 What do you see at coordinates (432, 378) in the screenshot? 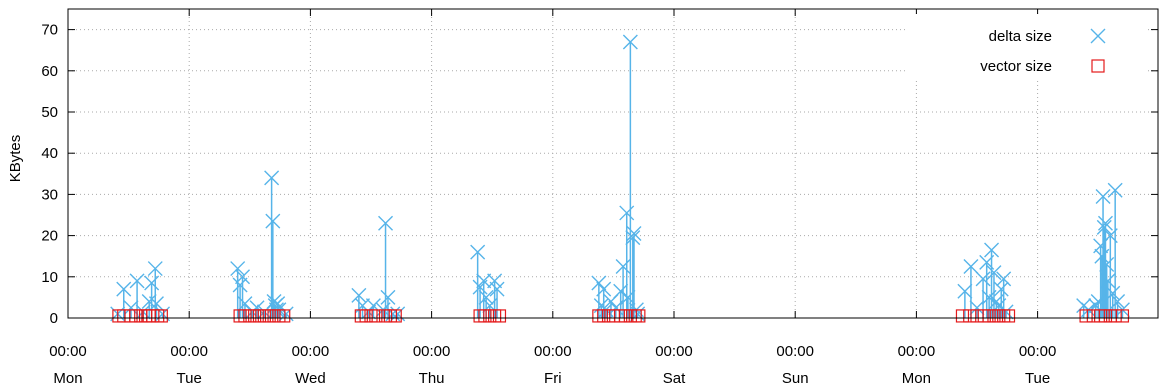
I see `x-tick-label-day: Thu` at bounding box center [432, 378].